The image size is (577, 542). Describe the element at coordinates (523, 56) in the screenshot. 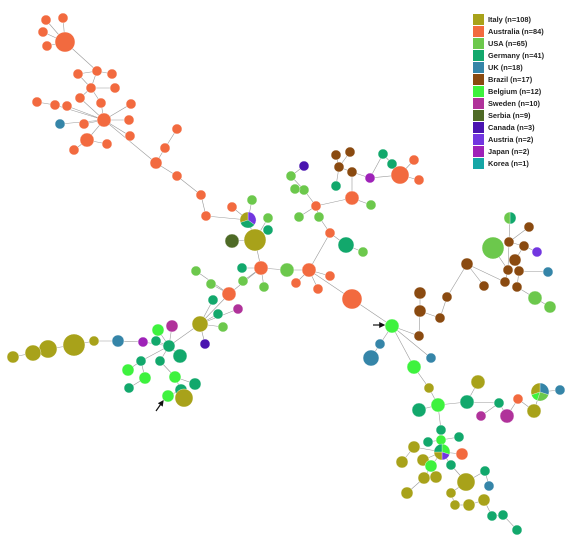

I see `legend-item-germany: Germany (n=41)` at that location.